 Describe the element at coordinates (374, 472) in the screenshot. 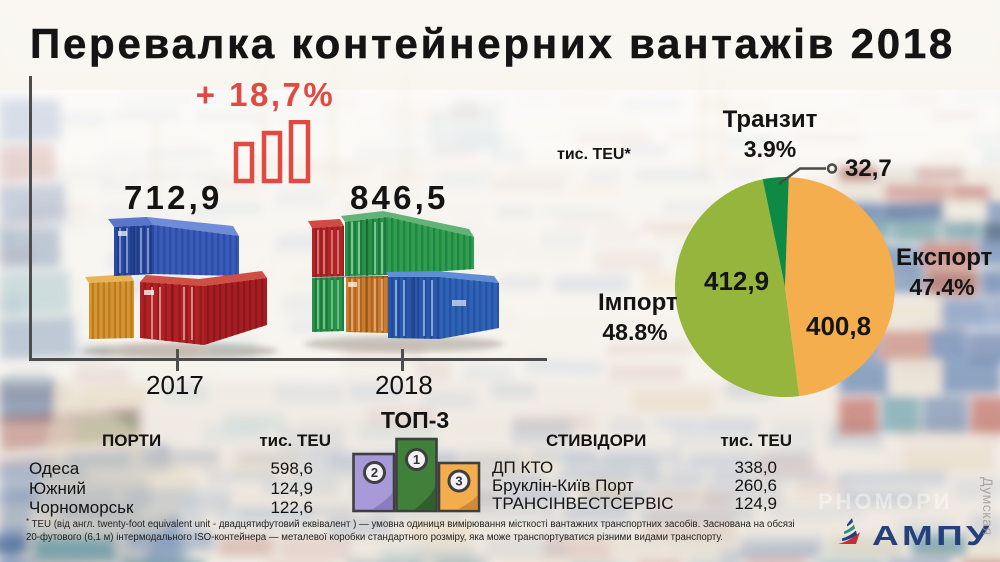

I see `svg-text: 2` at that location.